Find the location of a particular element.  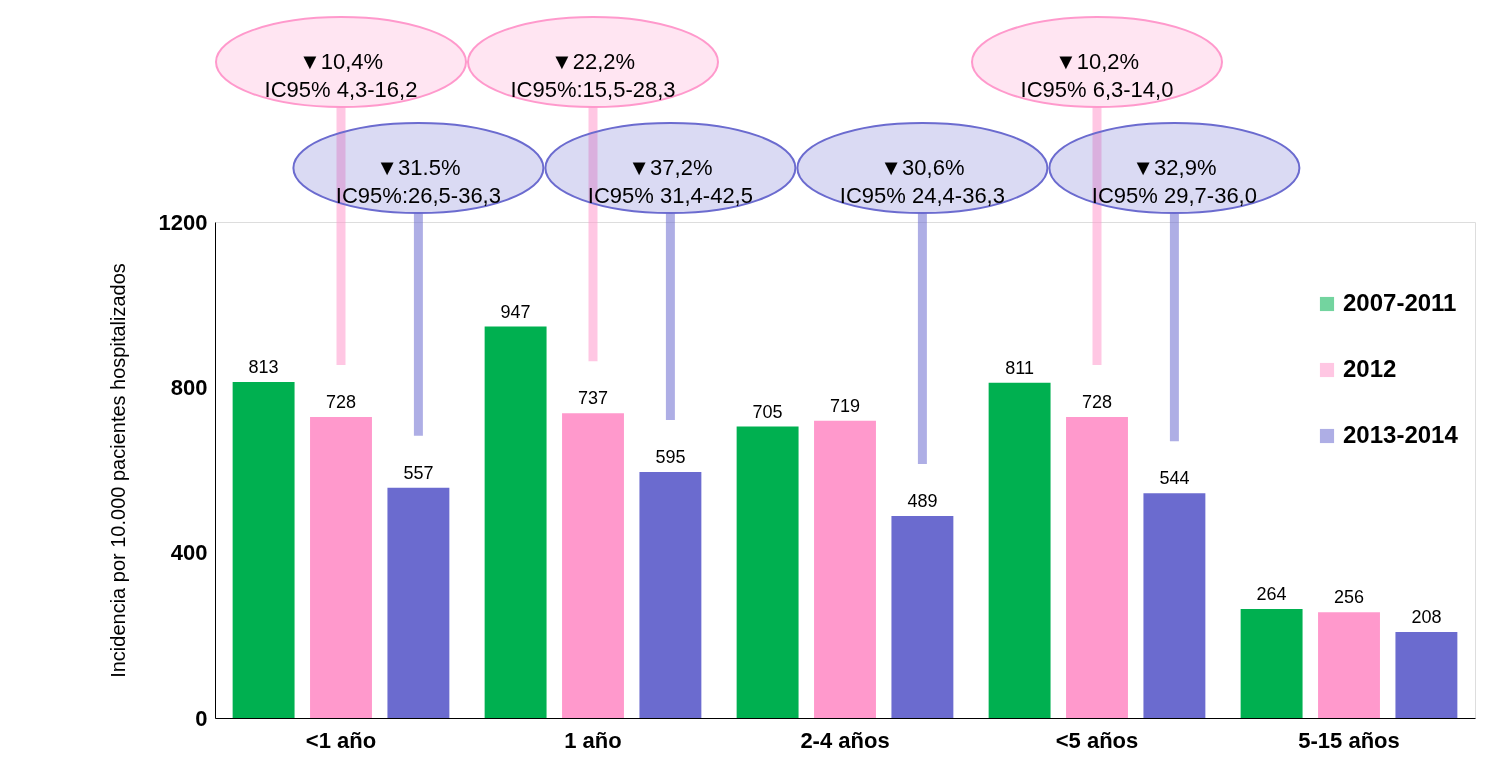

text: ▼10,2% IC95% 6,3-14,0 is located at coordinates (1097, 75).